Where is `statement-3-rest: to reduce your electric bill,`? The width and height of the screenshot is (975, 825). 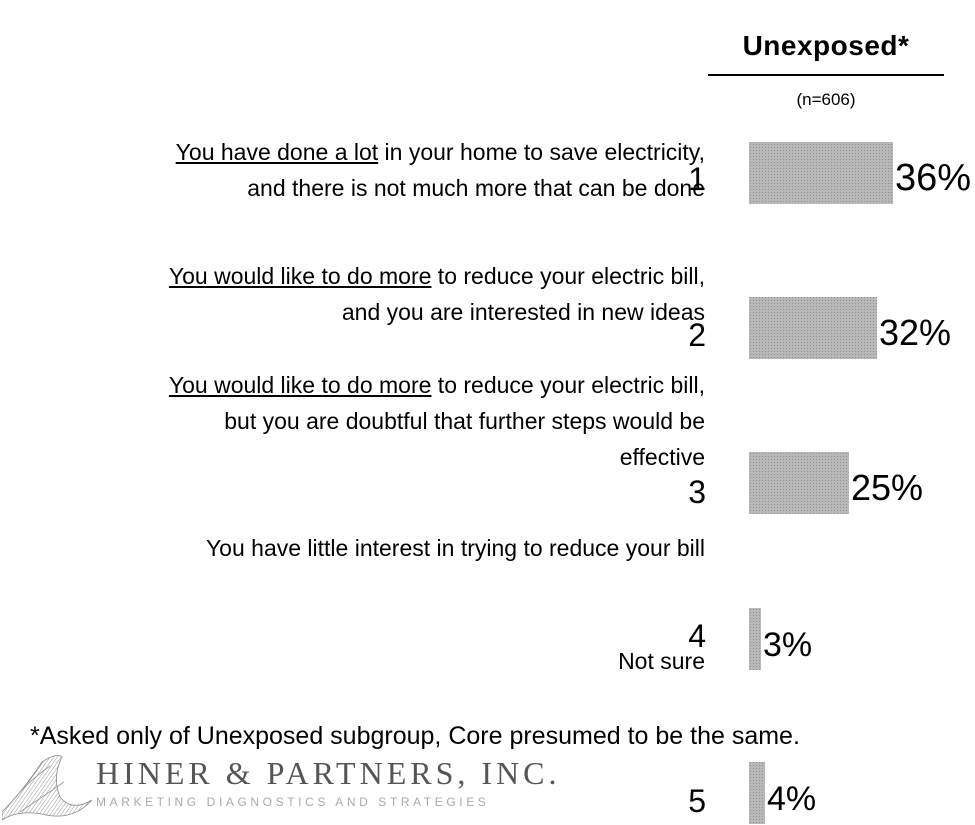
statement-3-rest: to reduce your electric bill, is located at coordinates (568, 385).